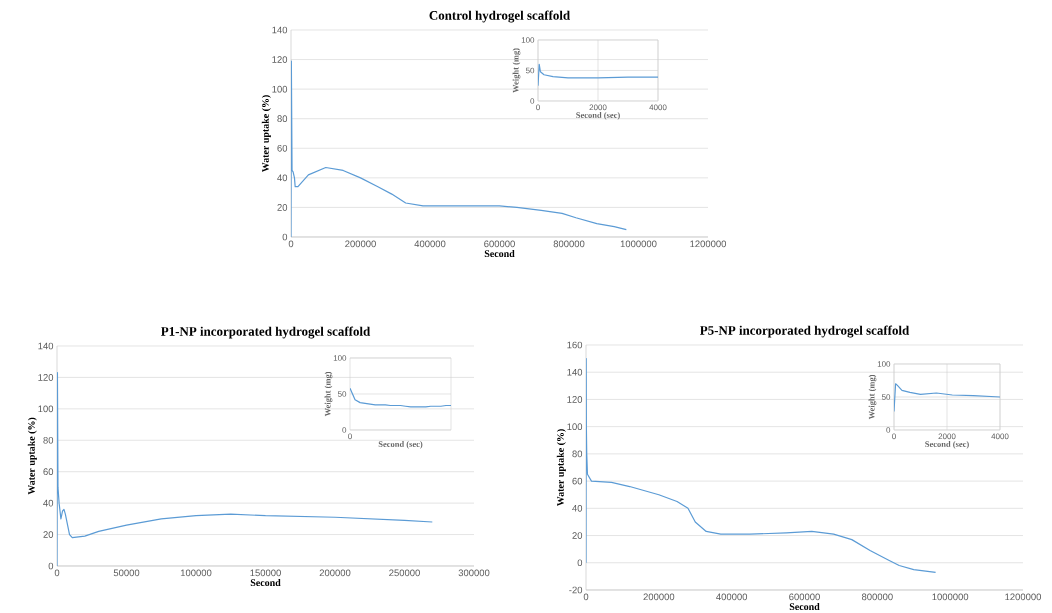 This screenshot has width=1052, height=613. I want to click on x-tick-label: 100000, so click(196, 573).